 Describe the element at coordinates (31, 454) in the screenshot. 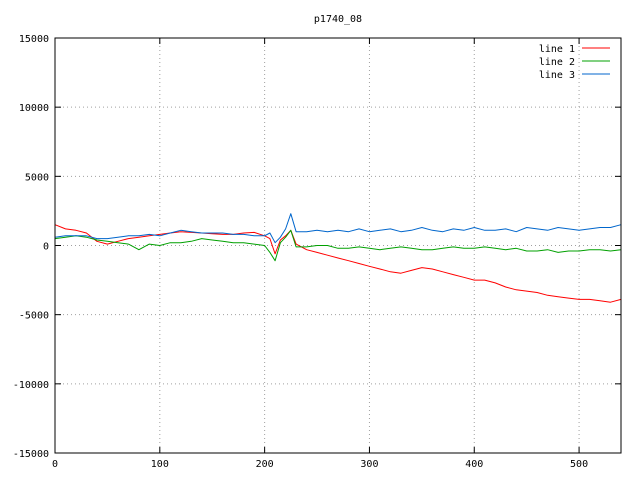

I see `y-tick-label: -15000` at that location.